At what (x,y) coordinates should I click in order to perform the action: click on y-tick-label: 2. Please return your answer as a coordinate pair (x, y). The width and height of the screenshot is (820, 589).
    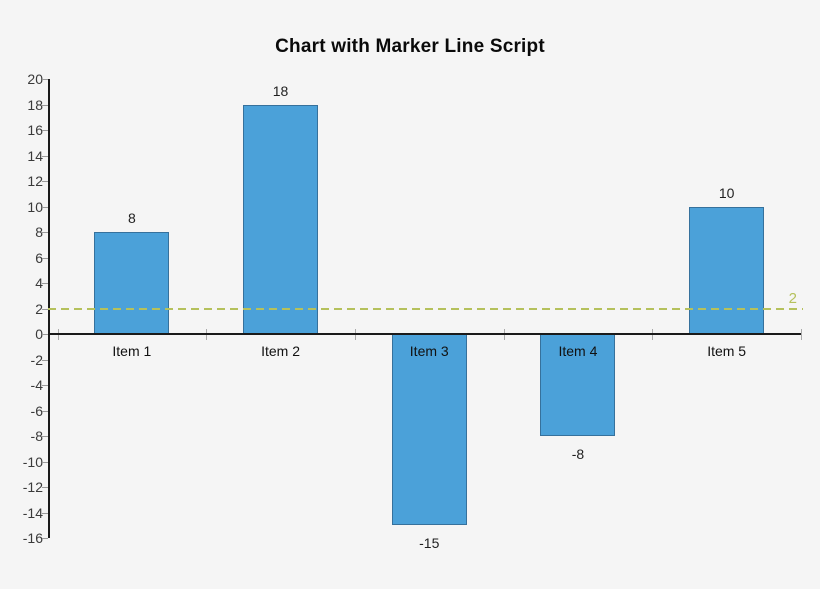
    Looking at the image, I should click on (39, 308).